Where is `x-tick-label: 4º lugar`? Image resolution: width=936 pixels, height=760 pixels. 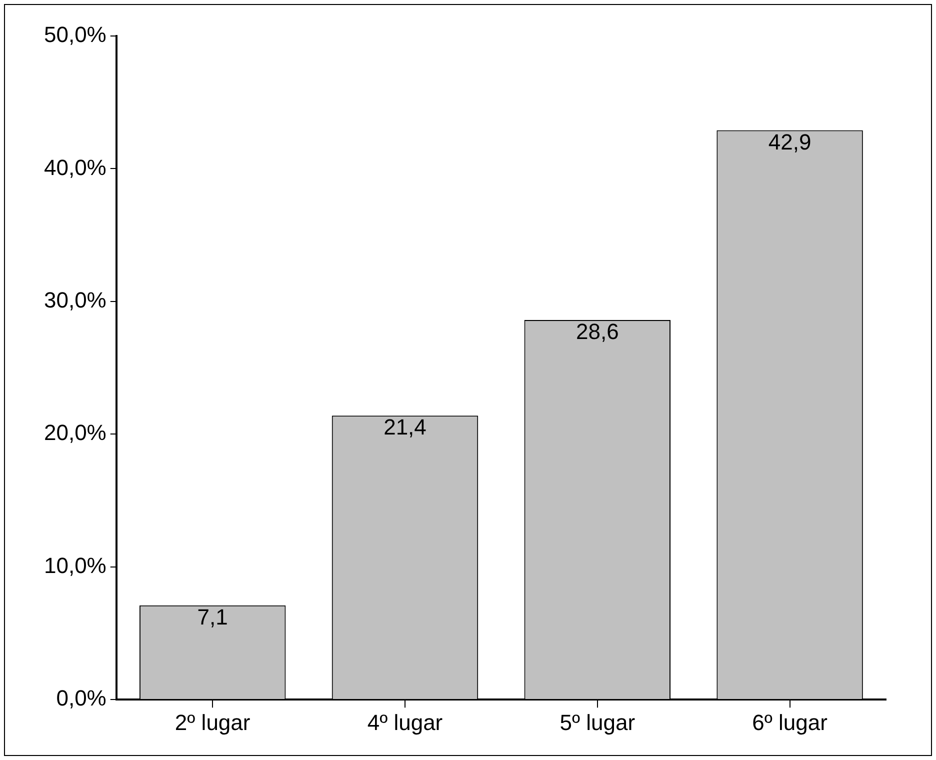 x-tick-label: 4º lugar is located at coordinates (405, 722).